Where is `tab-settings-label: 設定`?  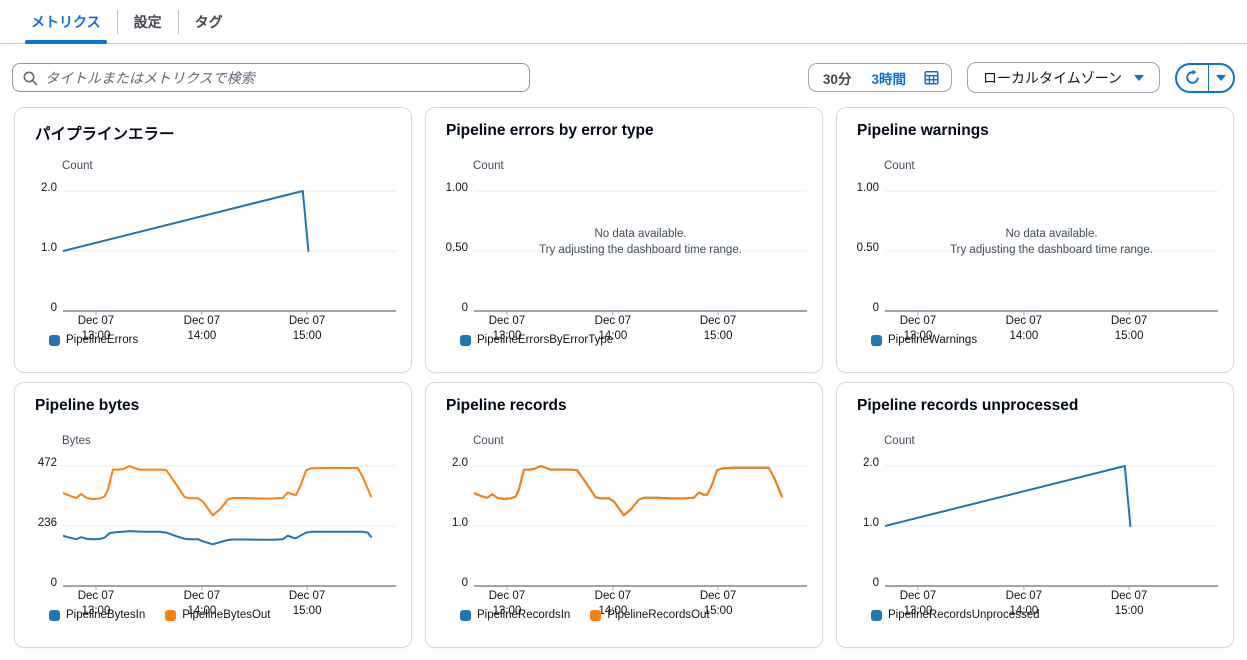
tab-settings-label: 設定 is located at coordinates (147, 21).